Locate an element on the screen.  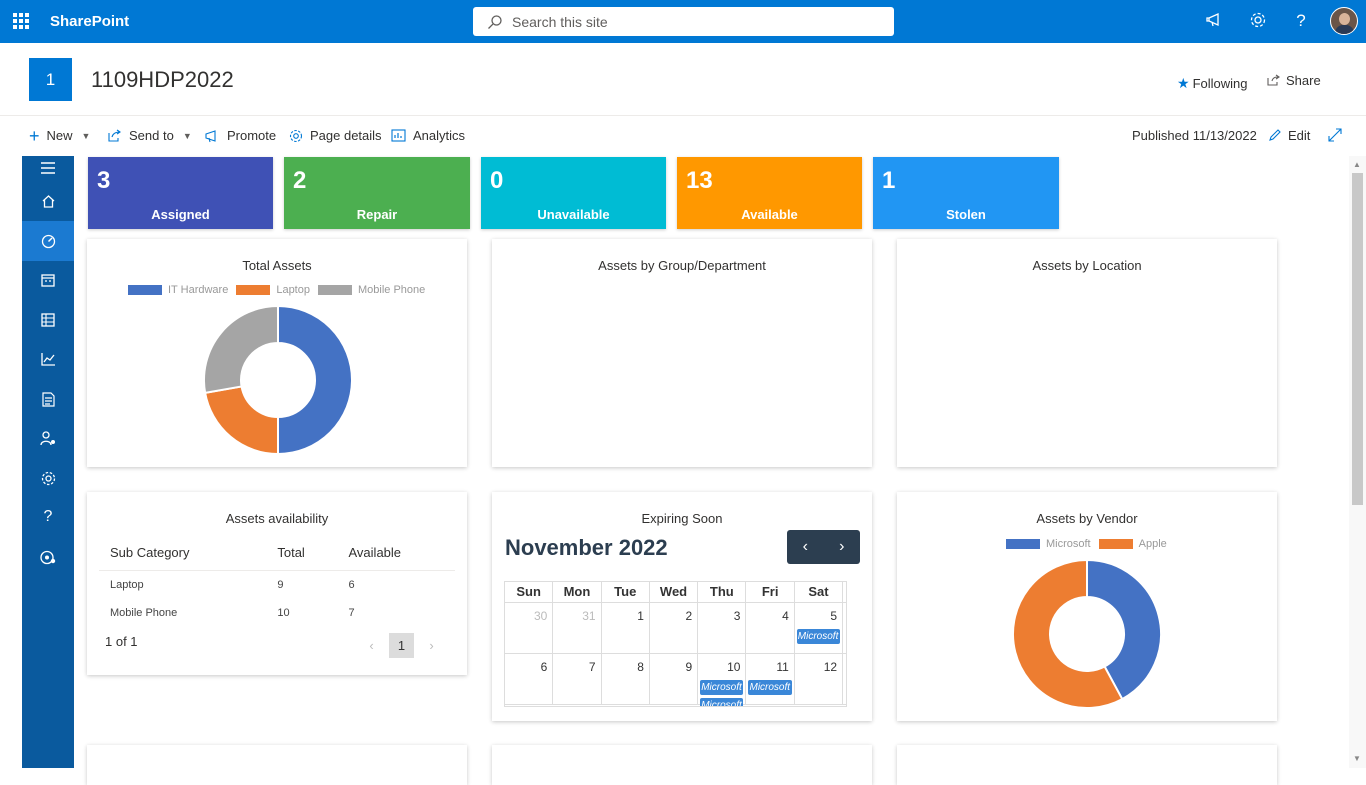
home-icon is located at coordinates (48, 201).